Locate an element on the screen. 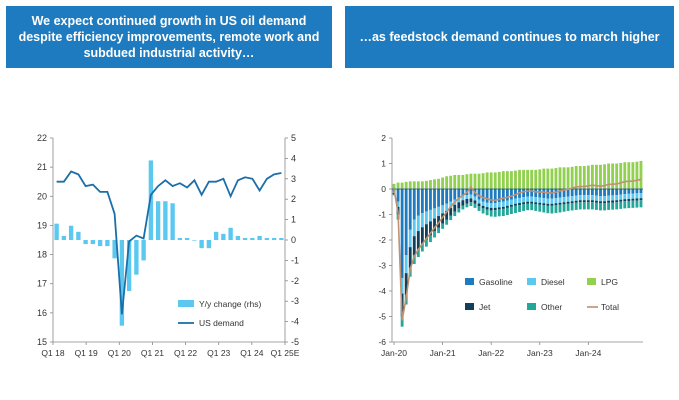 The width and height of the screenshot is (679, 400). right-y-tick-label: 4 is located at coordinates (293, 158).